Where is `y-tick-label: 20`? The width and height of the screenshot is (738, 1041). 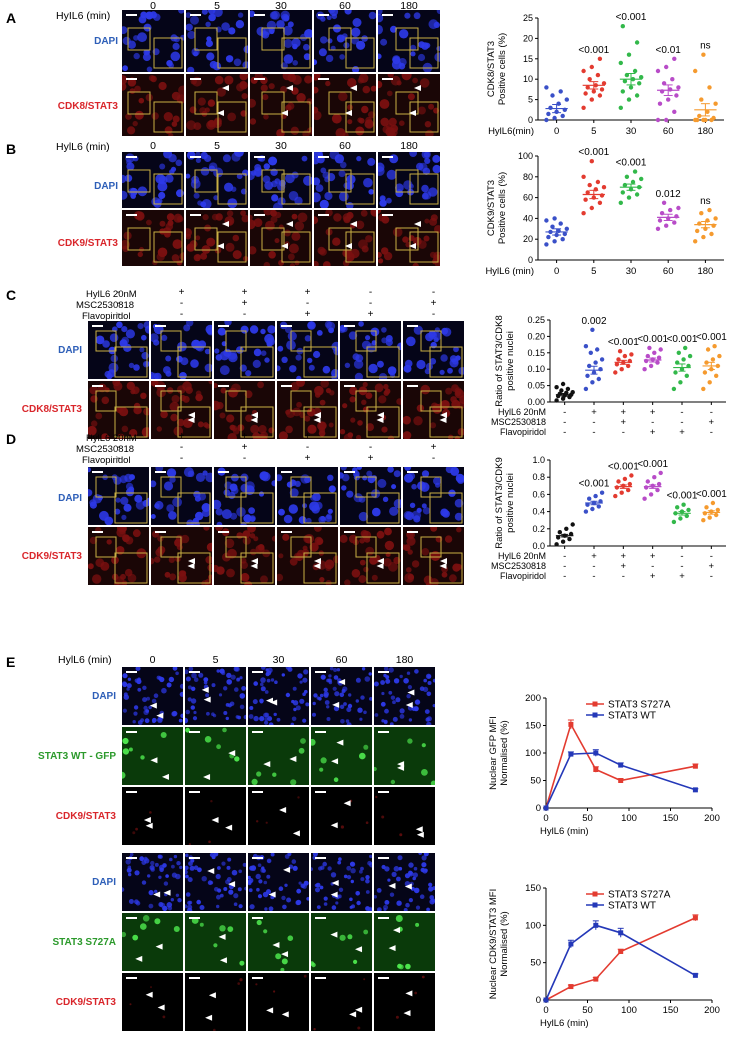 y-tick-label: 20 is located at coordinates (528, 239).